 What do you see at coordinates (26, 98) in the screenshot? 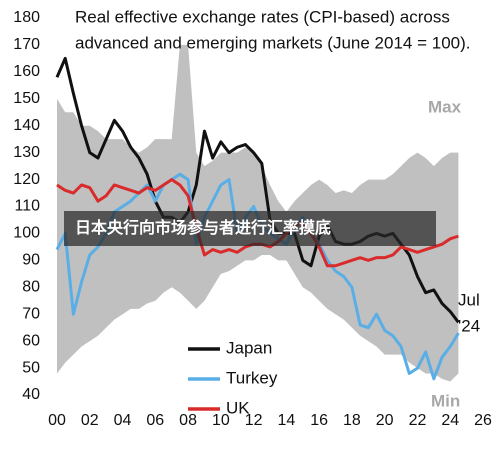
I see `y-tick-label: 150` at bounding box center [26, 98].